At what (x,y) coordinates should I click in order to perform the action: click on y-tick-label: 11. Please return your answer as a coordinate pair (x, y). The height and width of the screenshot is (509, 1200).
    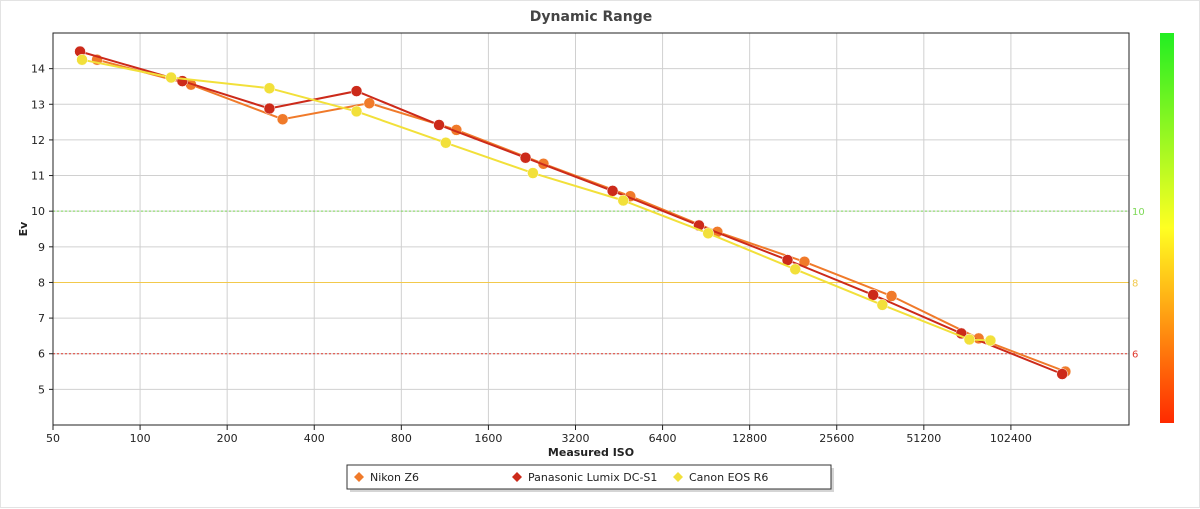
    Looking at the image, I should click on (38, 176).